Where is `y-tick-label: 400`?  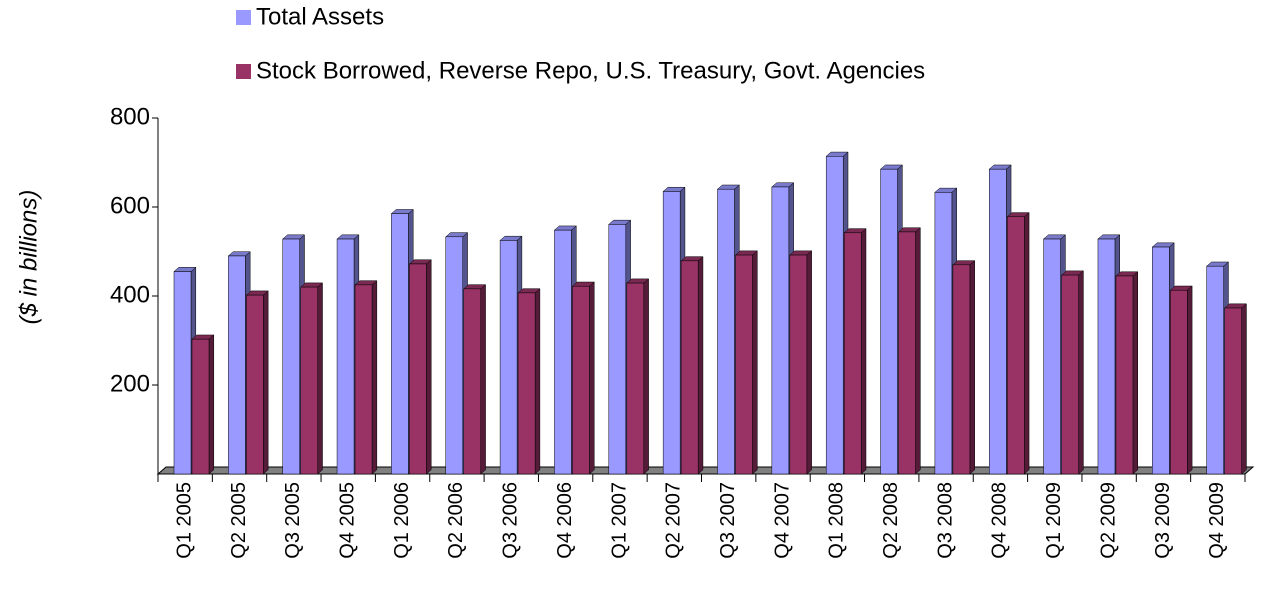
y-tick-label: 400 is located at coordinates (130, 294).